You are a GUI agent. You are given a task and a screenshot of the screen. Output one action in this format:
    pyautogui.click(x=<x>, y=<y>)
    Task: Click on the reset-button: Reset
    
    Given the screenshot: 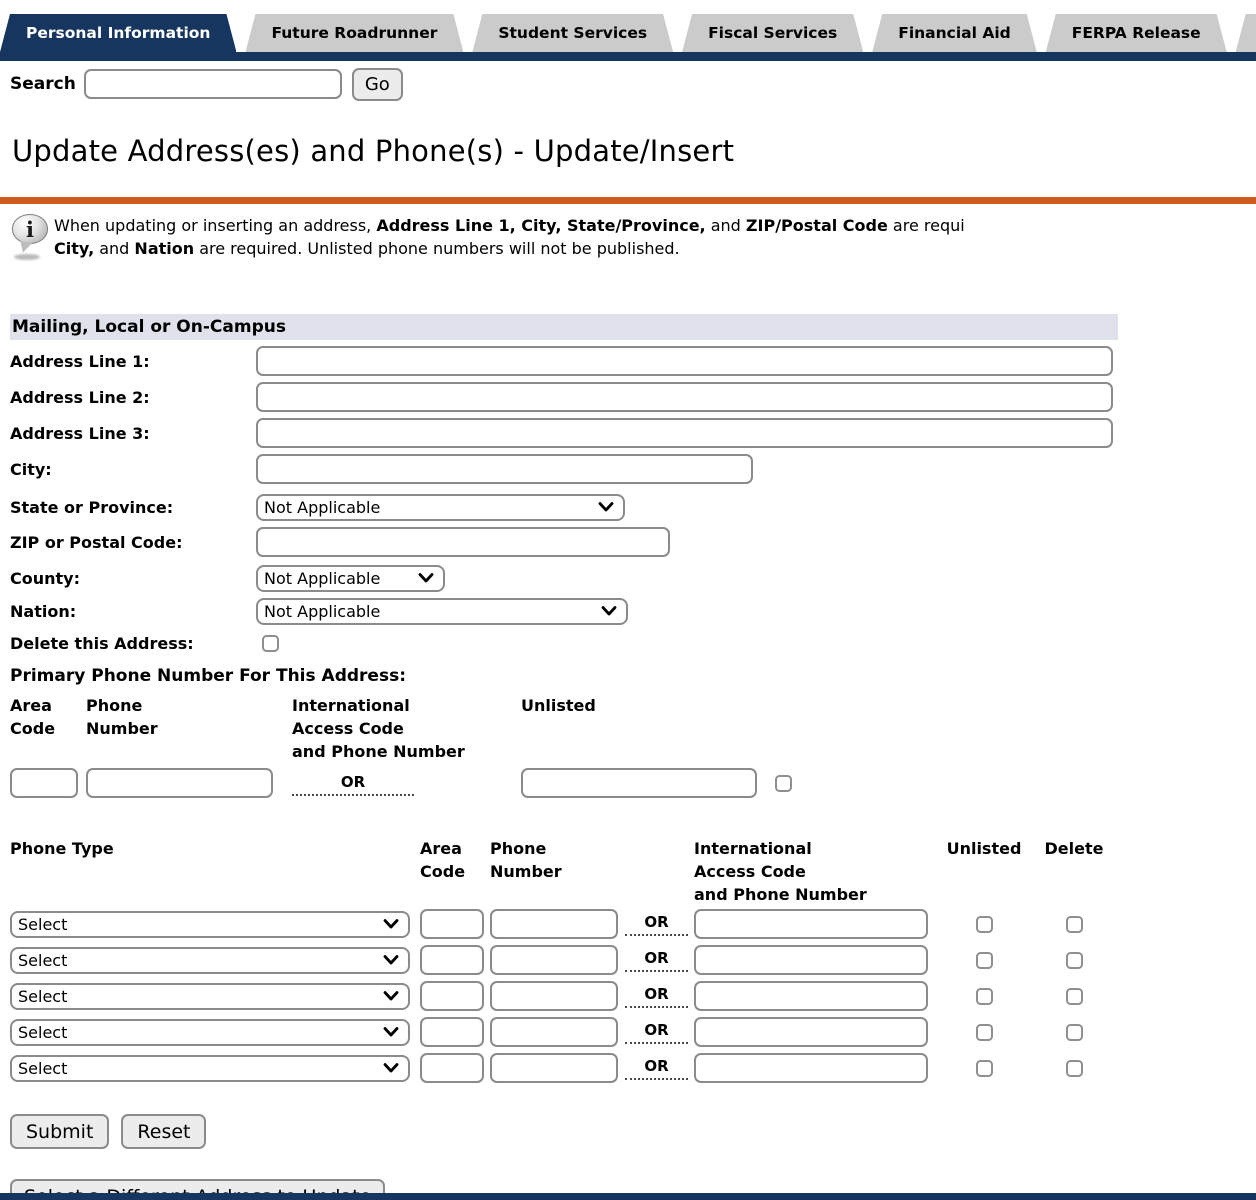 What is the action you would take?
    pyautogui.click(x=164, y=1131)
    